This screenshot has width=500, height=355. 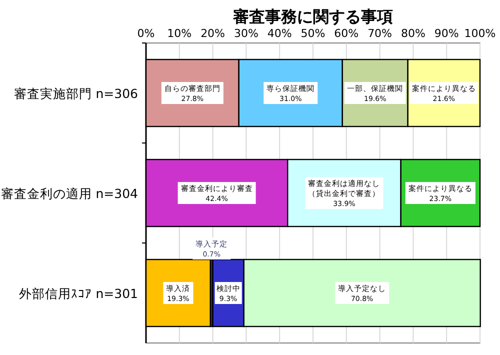 I want to click on x-tick-label: 70%, so click(x=380, y=33).